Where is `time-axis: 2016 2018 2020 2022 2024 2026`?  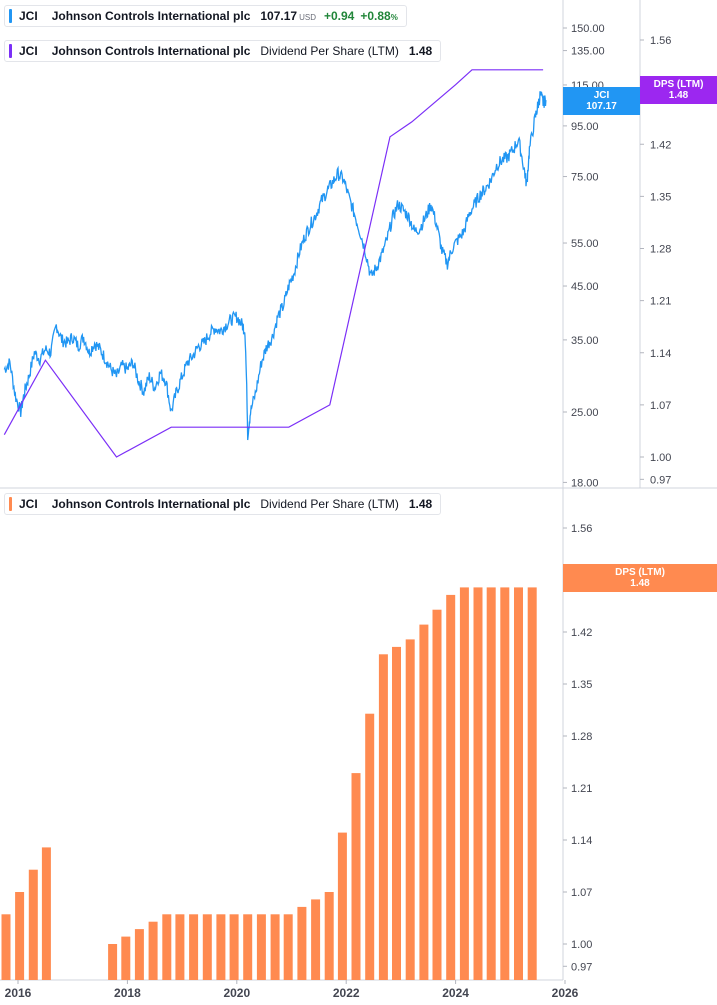 time-axis: 2016 2018 2020 2022 2024 2026 is located at coordinates (292, 990).